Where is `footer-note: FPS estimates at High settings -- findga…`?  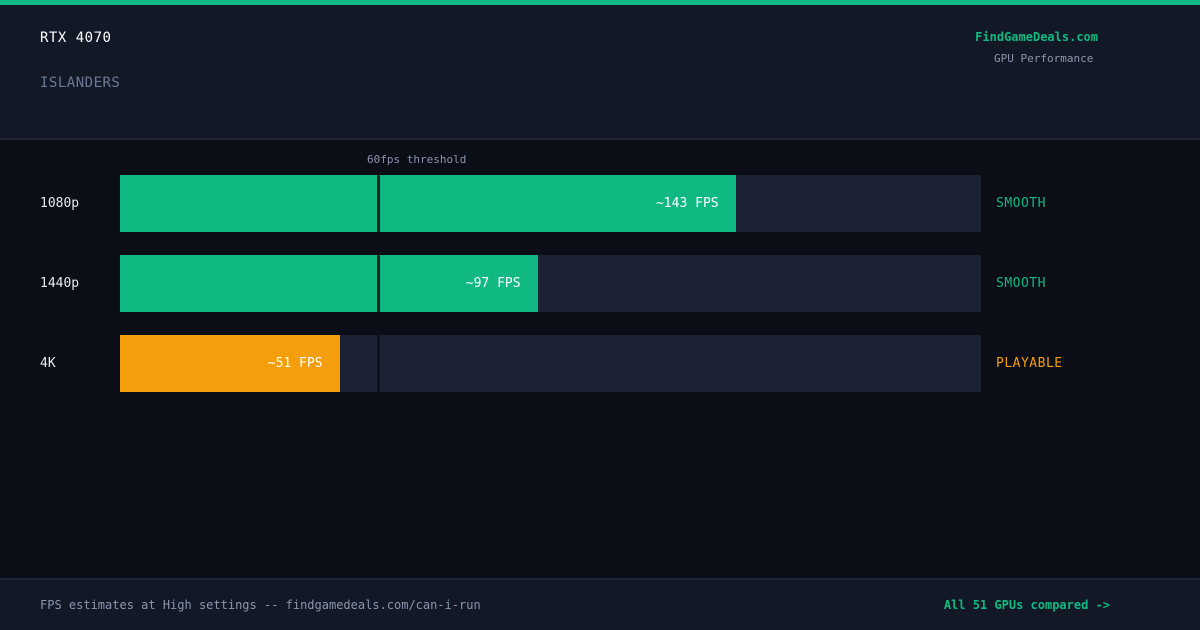
footer-note: FPS estimates at High settings -- findga… is located at coordinates (260, 605).